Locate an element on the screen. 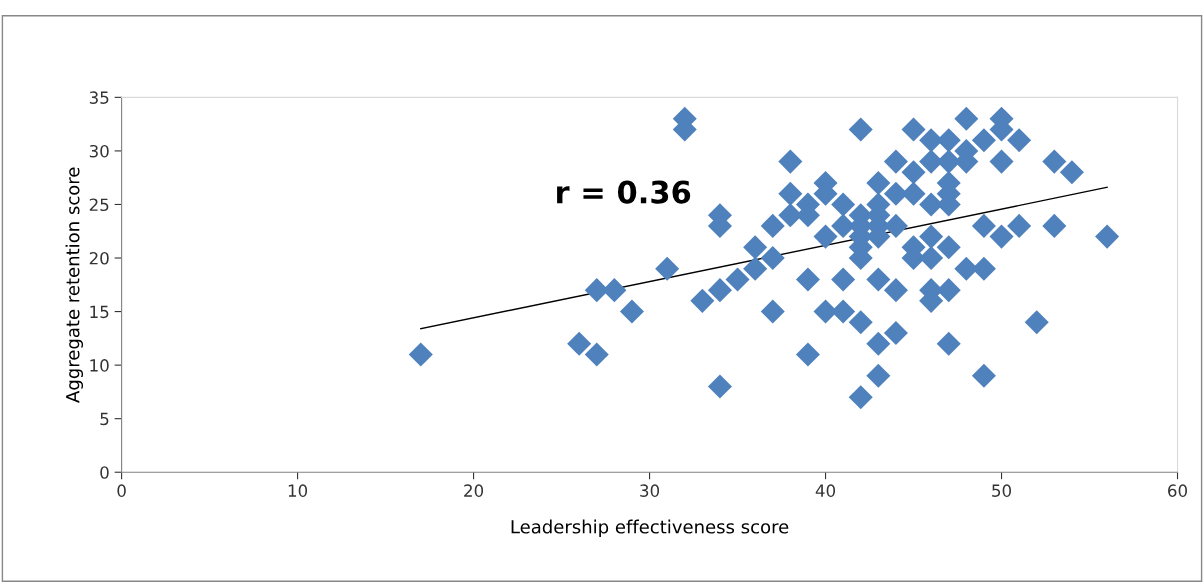  annotation: r = 0.36 is located at coordinates (624, 192).